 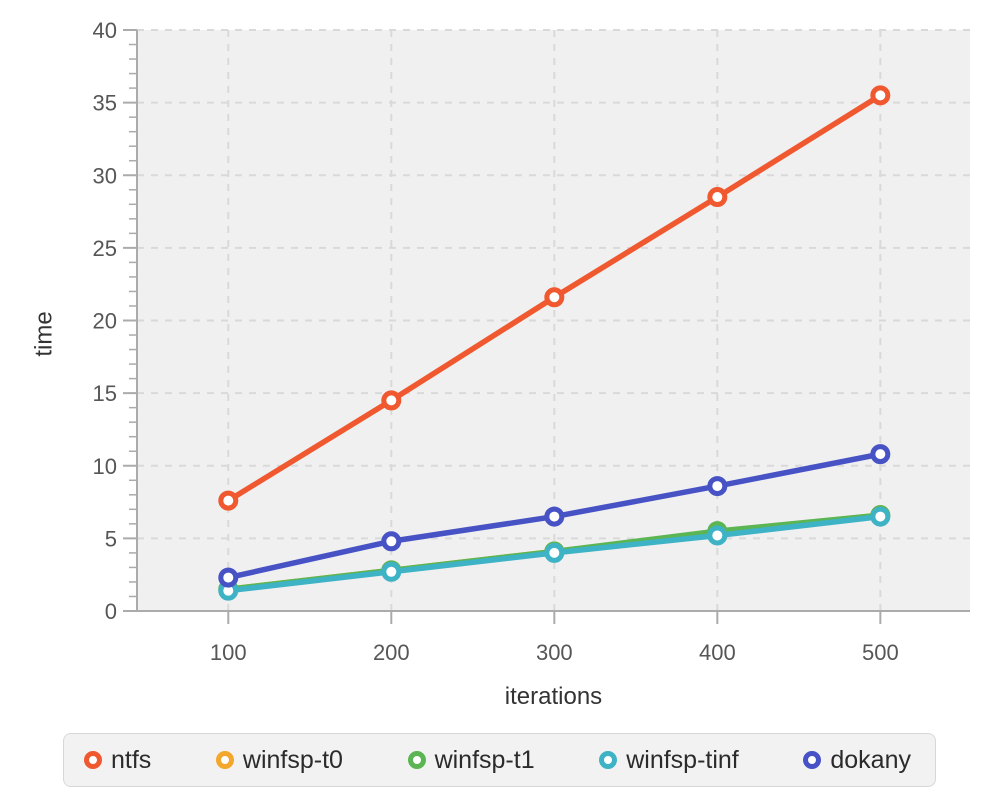 I want to click on legend-item-ntfs: ntfs, so click(x=117, y=760).